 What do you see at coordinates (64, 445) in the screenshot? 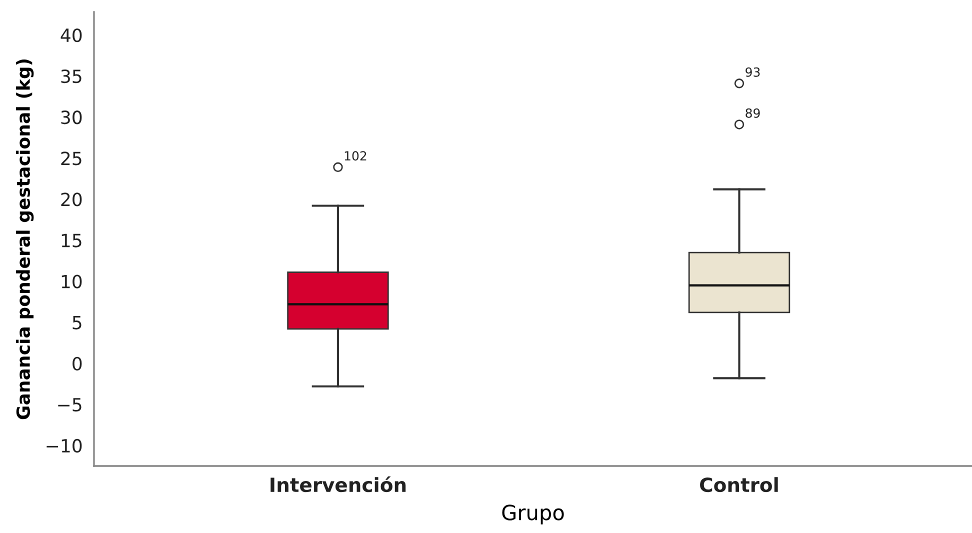
I see `y-tick-label: −10` at bounding box center [64, 445].